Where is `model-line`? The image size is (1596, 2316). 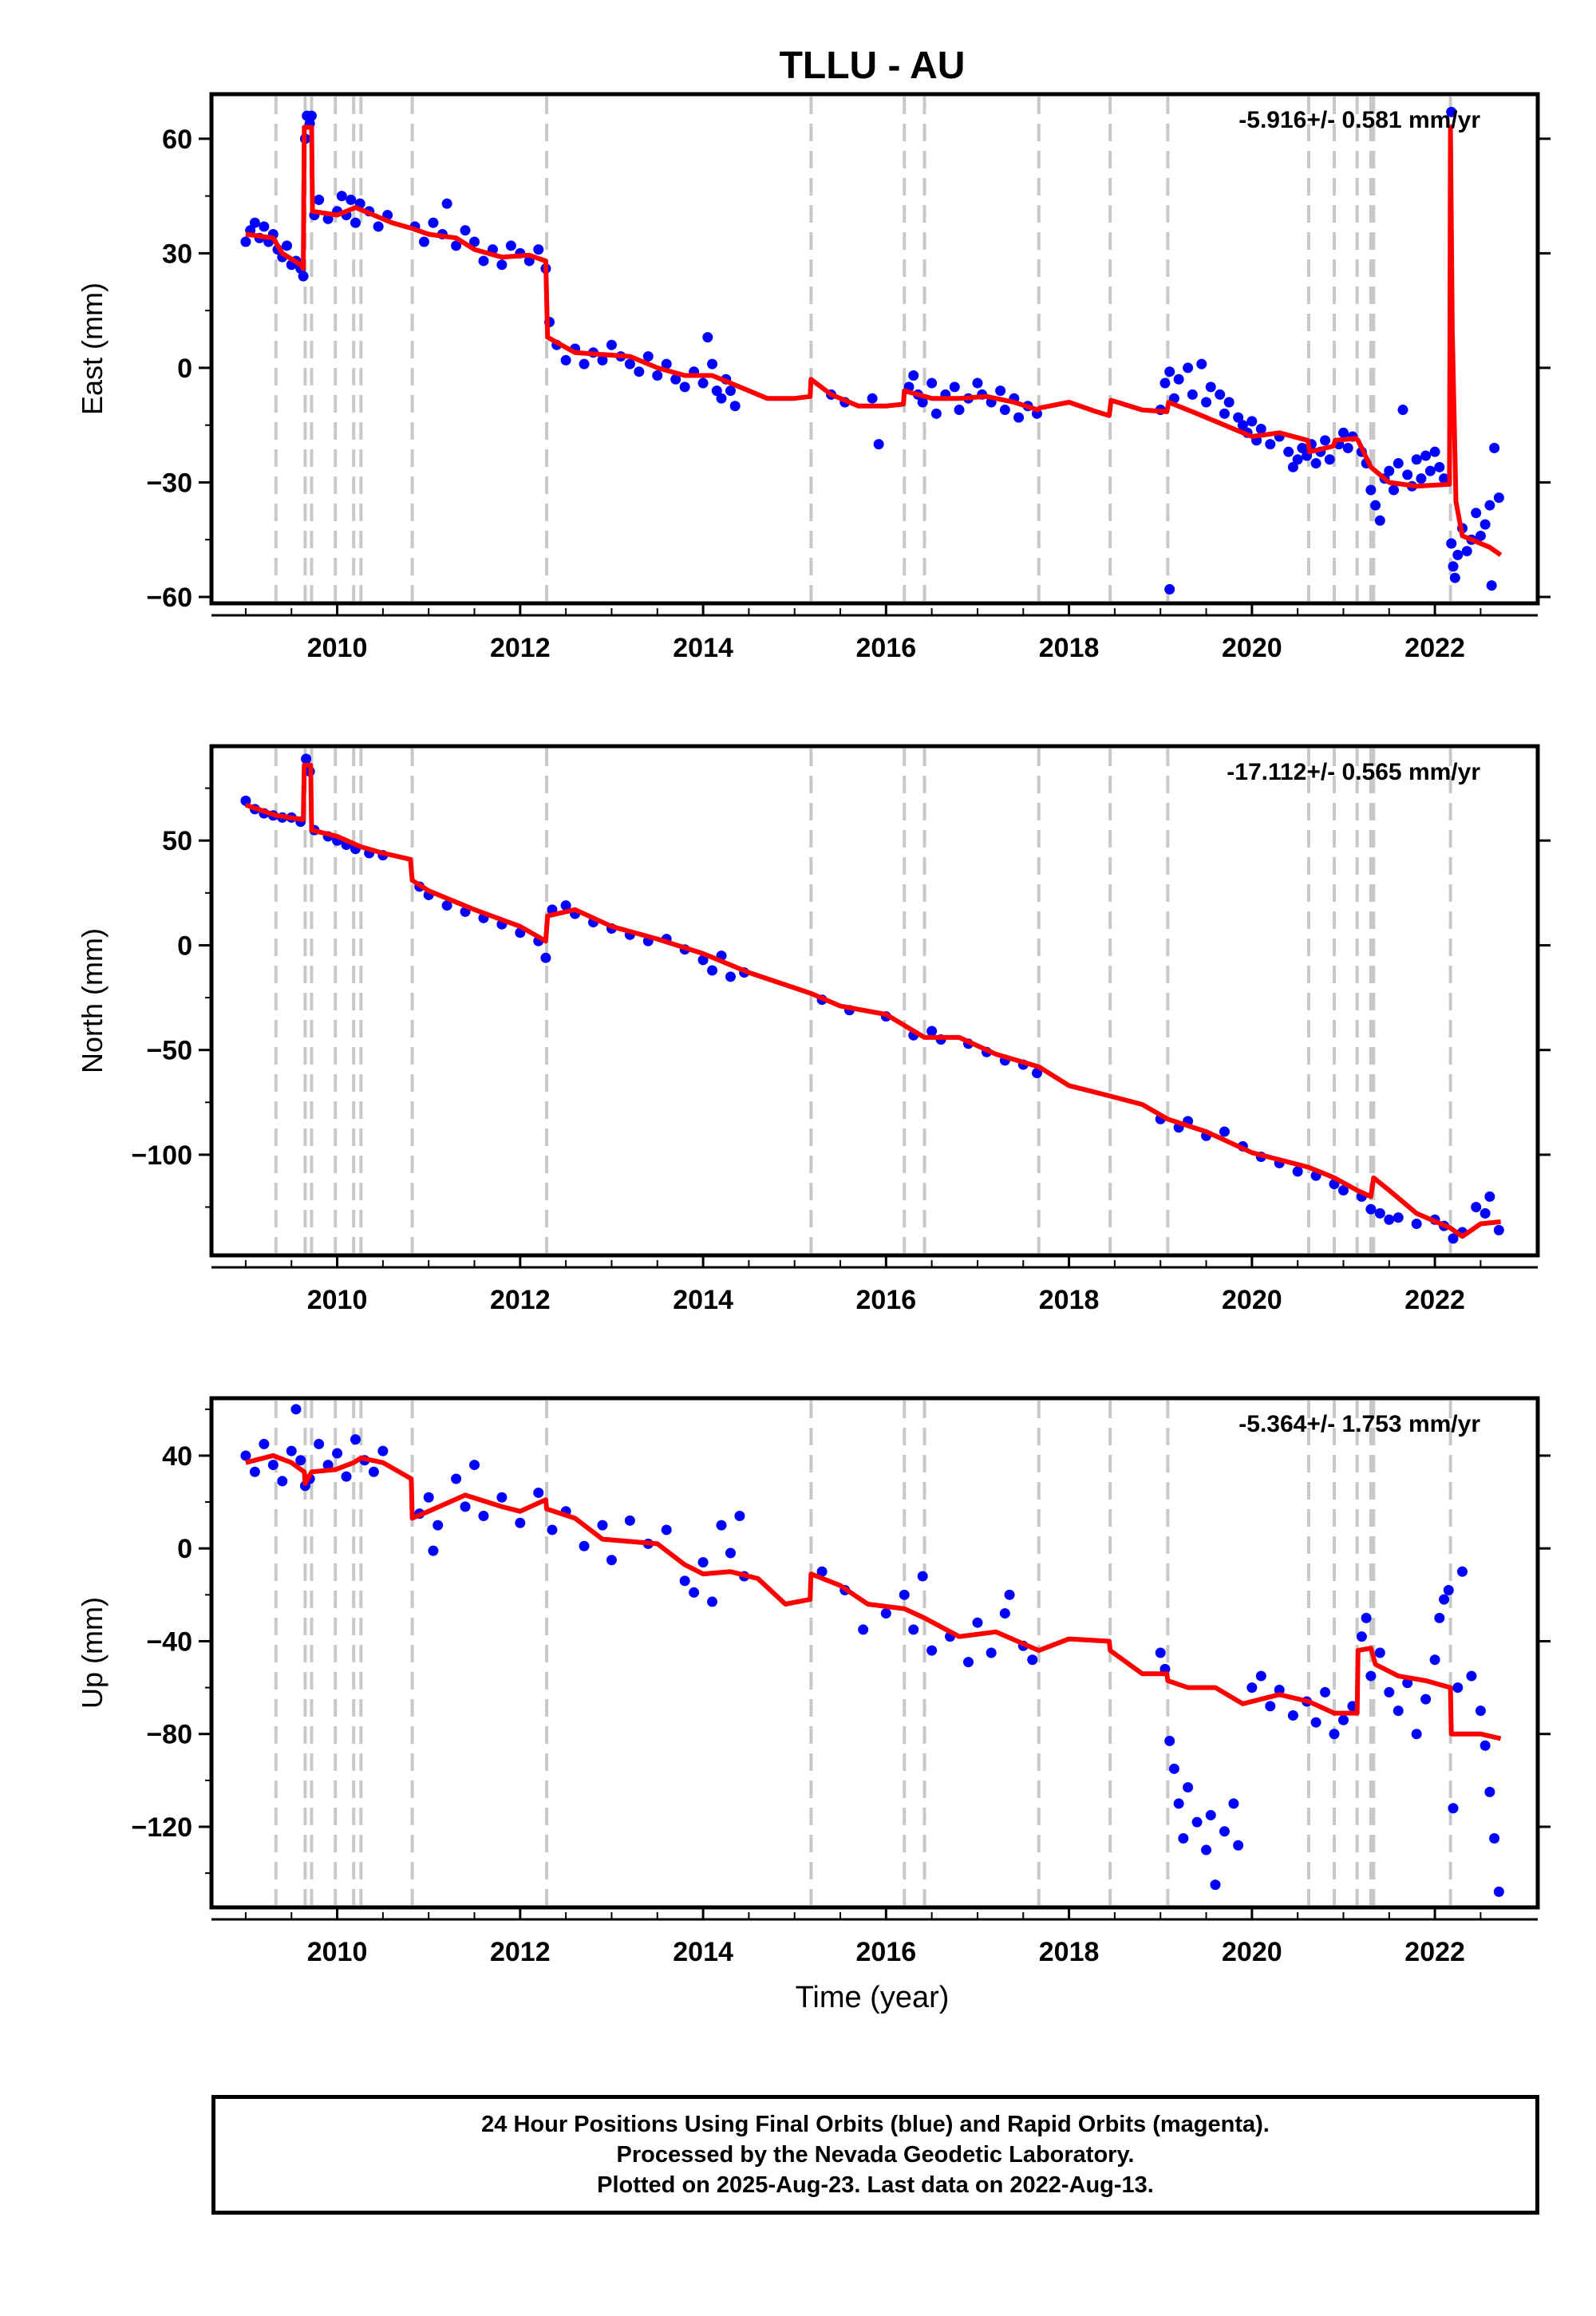 model-line is located at coordinates (874, 340).